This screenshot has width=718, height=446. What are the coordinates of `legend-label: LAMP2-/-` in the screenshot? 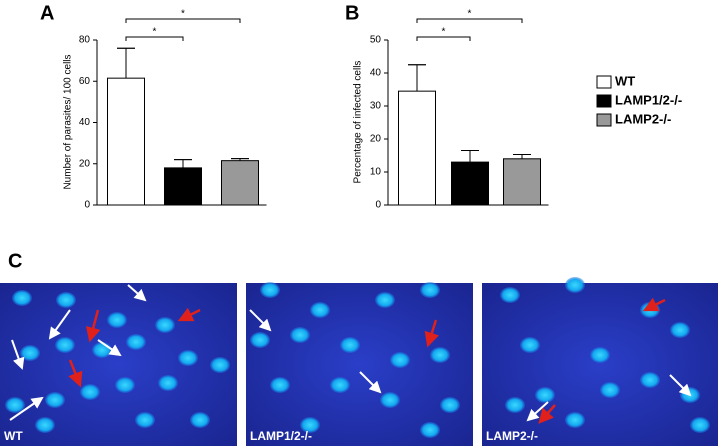 It's located at (643, 118).